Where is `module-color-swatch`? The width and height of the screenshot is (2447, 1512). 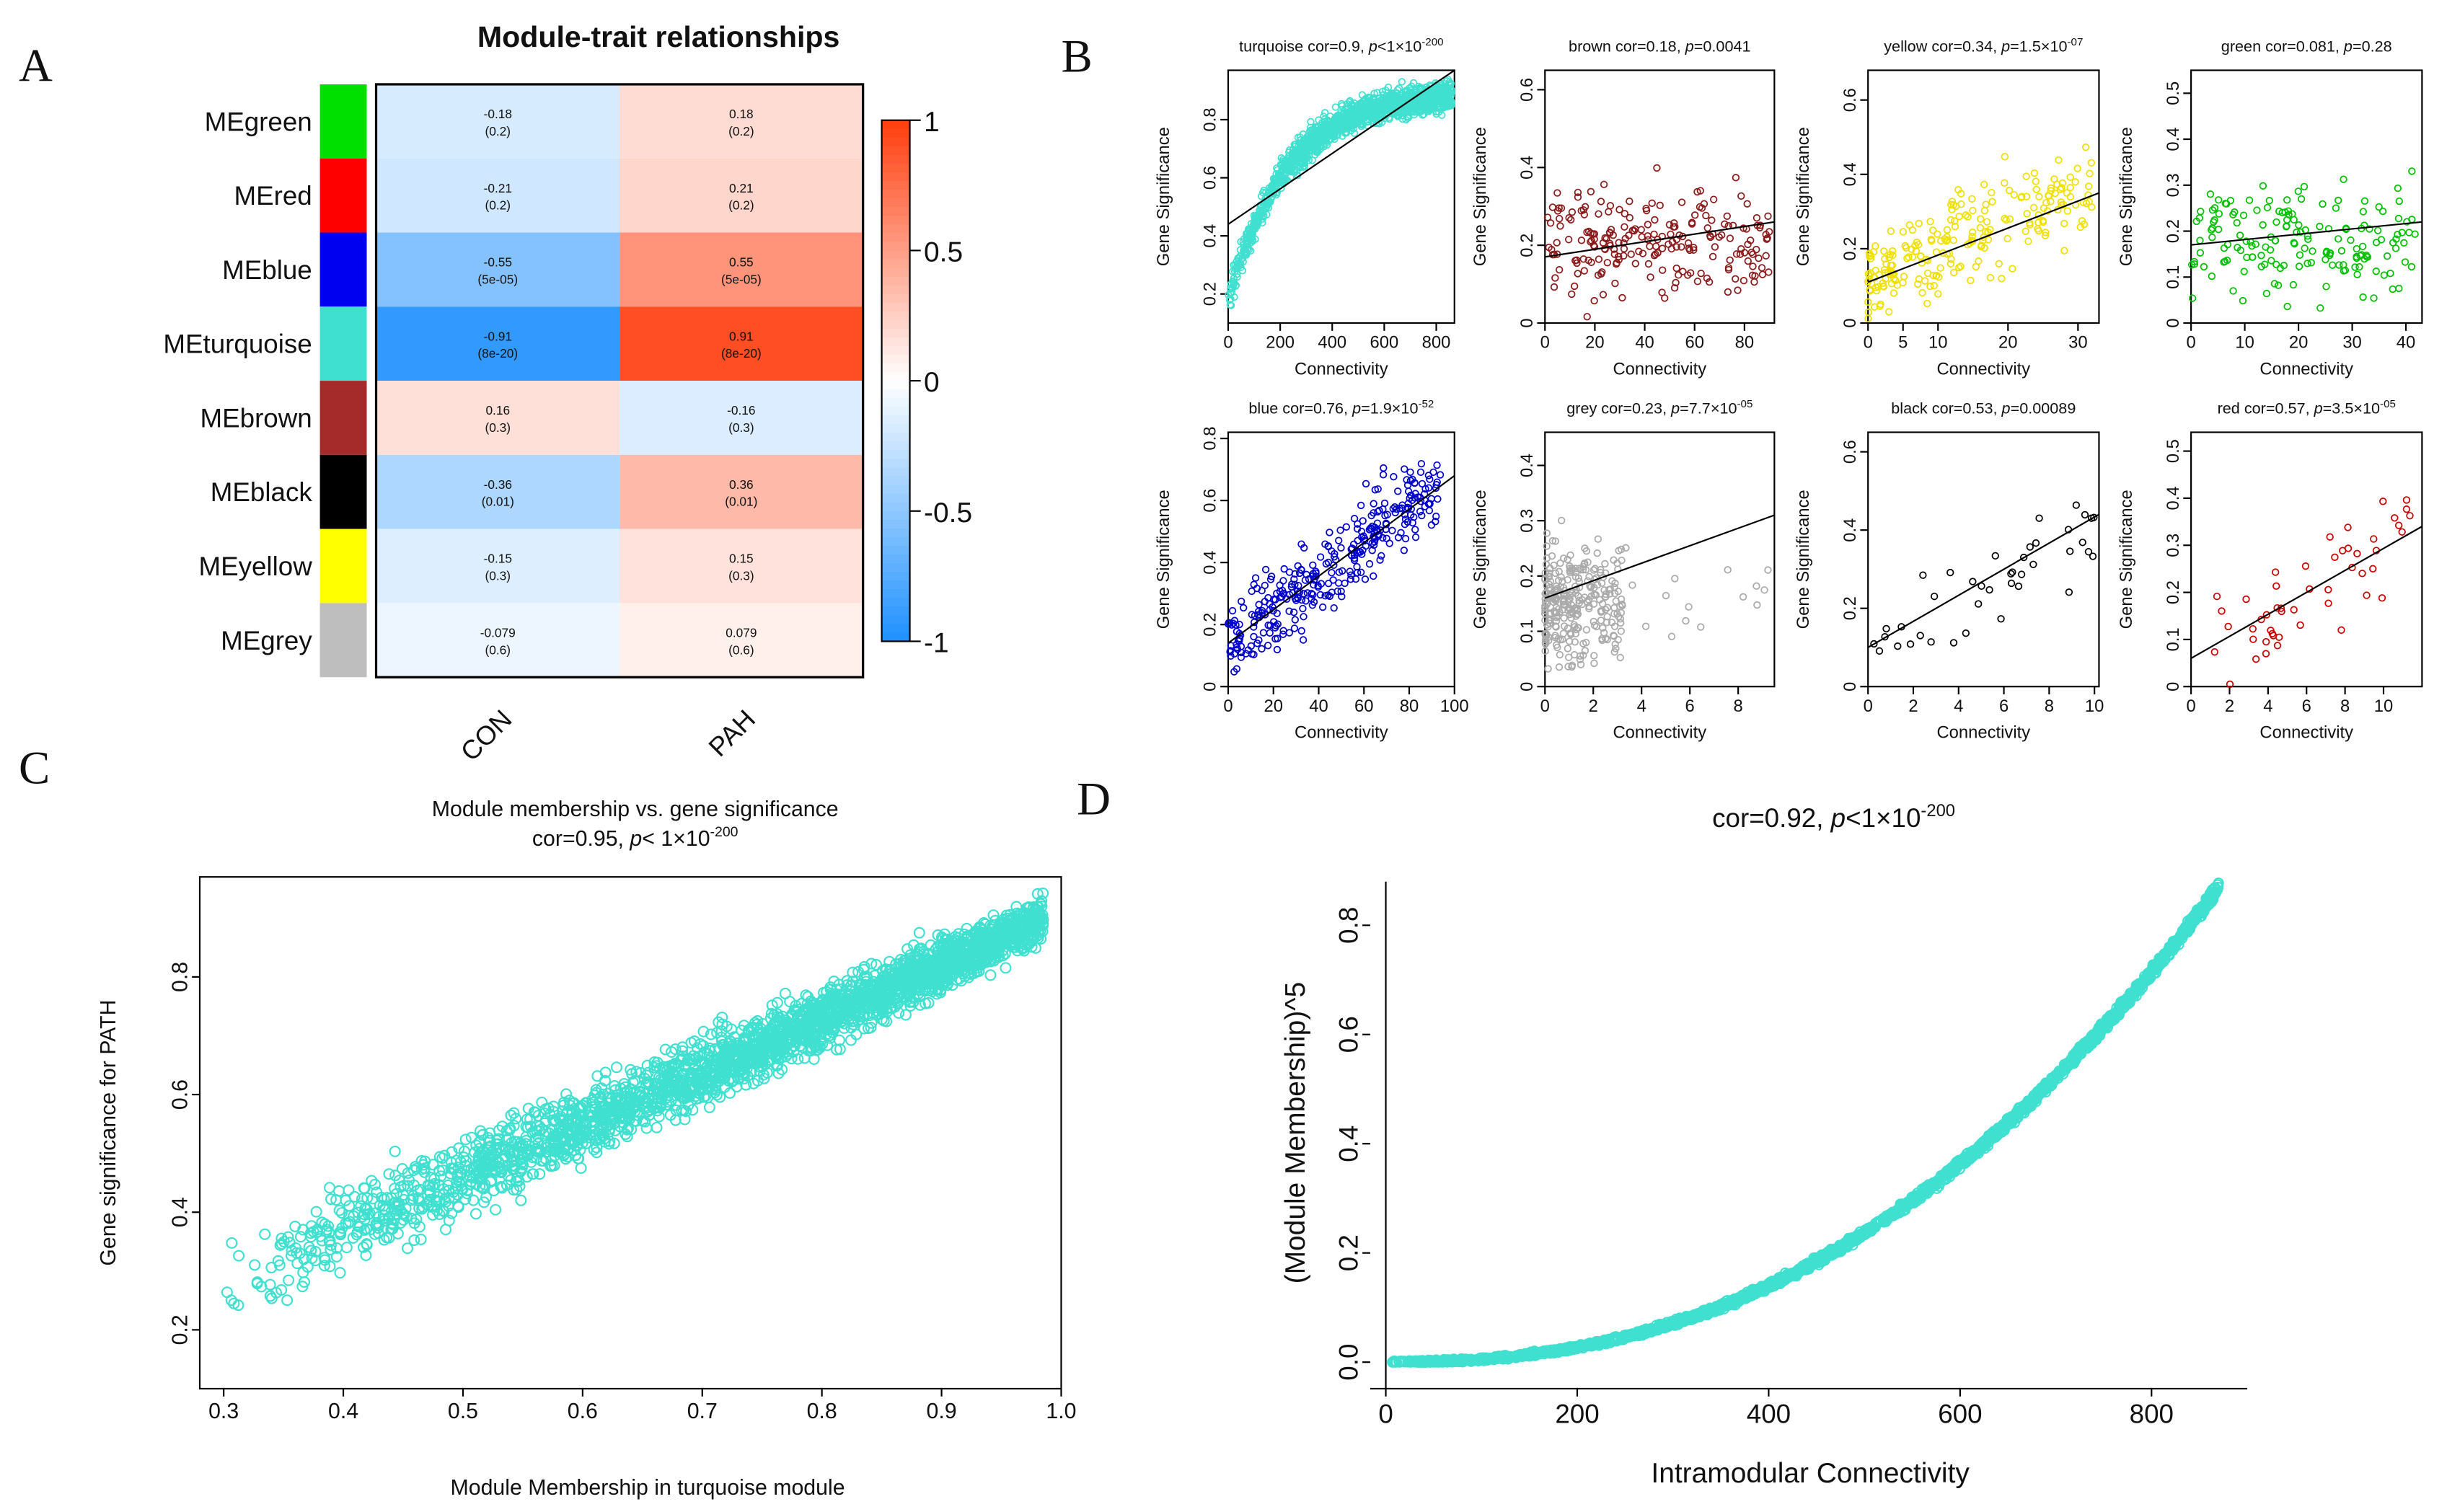
module-color-swatch is located at coordinates (343, 121).